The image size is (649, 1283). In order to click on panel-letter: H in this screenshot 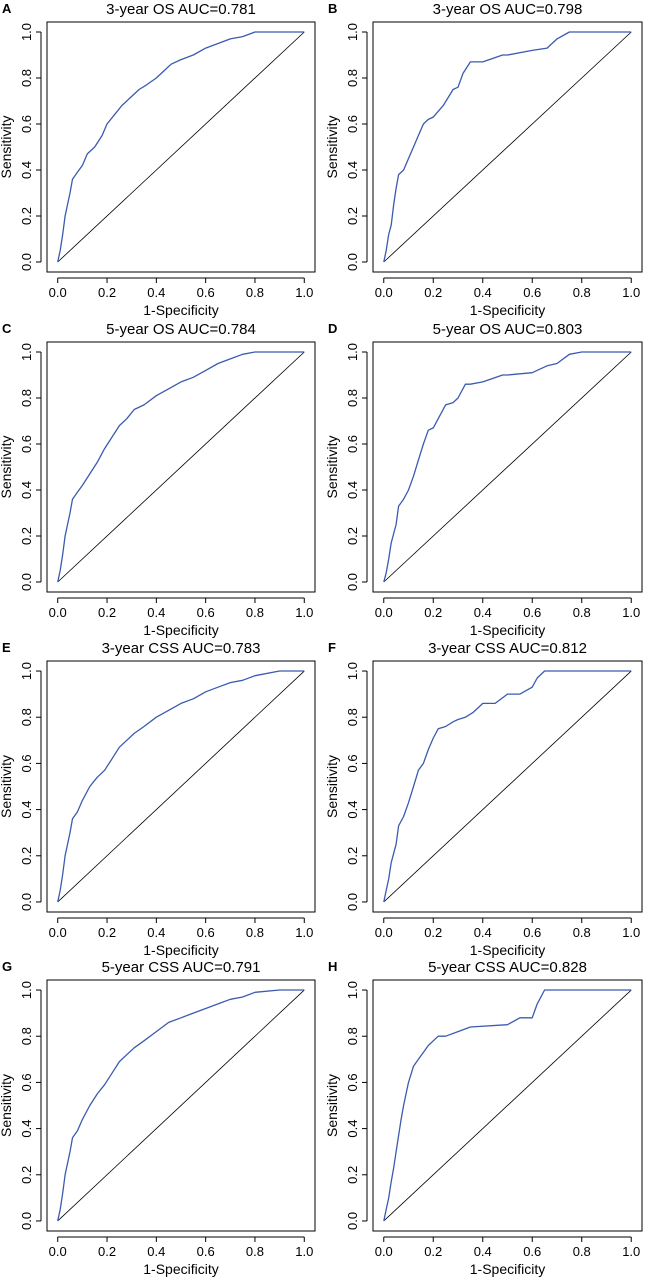, I will do `click(332, 966)`.